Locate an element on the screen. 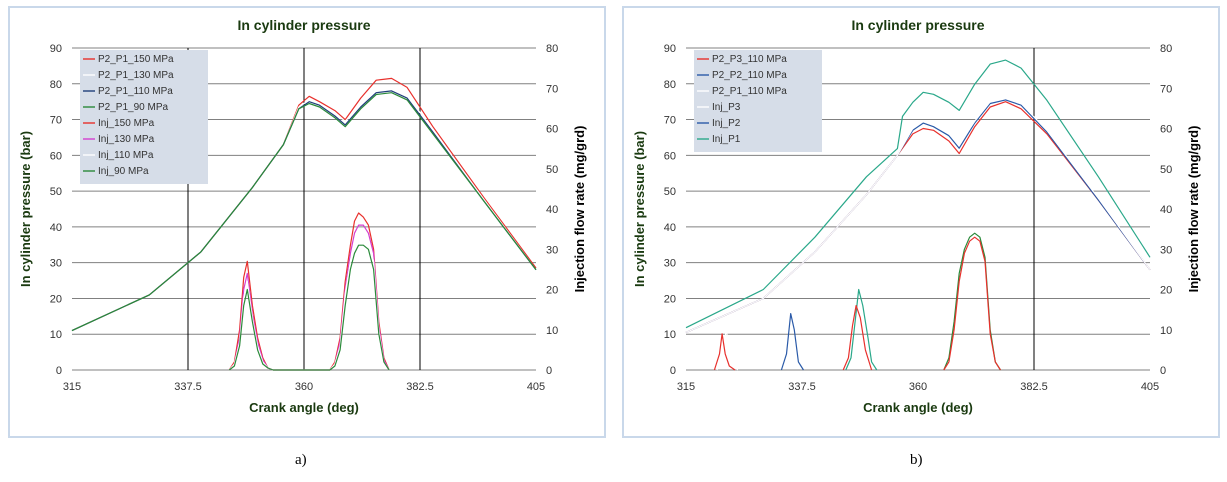  chart0-xtick-label: 405 is located at coordinates (536, 387).